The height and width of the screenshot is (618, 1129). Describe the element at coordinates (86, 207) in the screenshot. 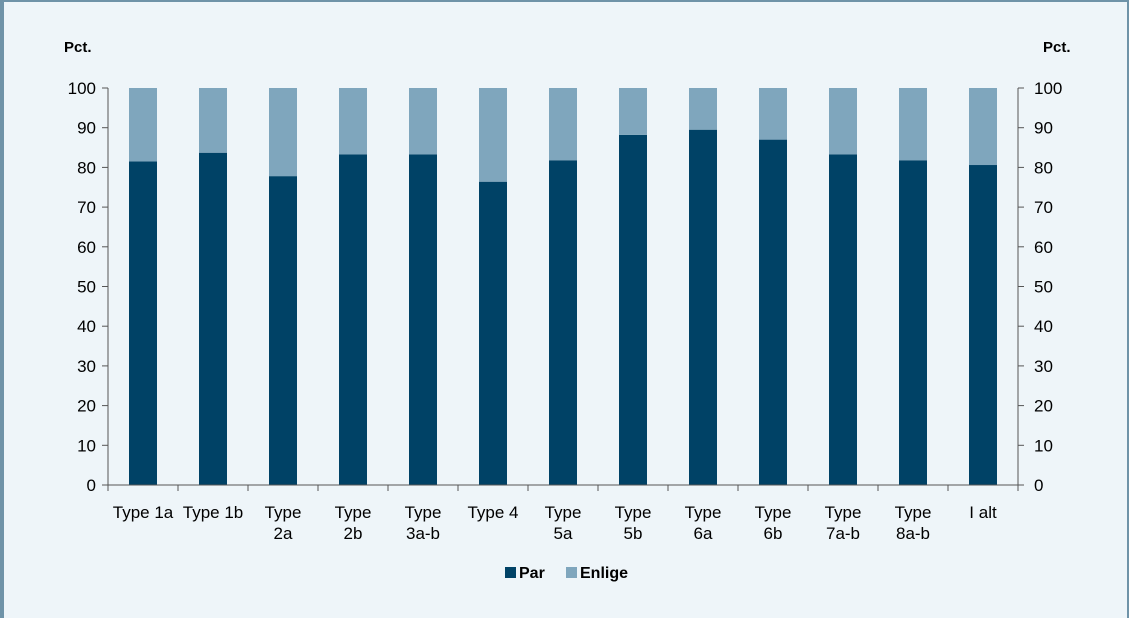

I see `y-tick-label-left: 70` at that location.